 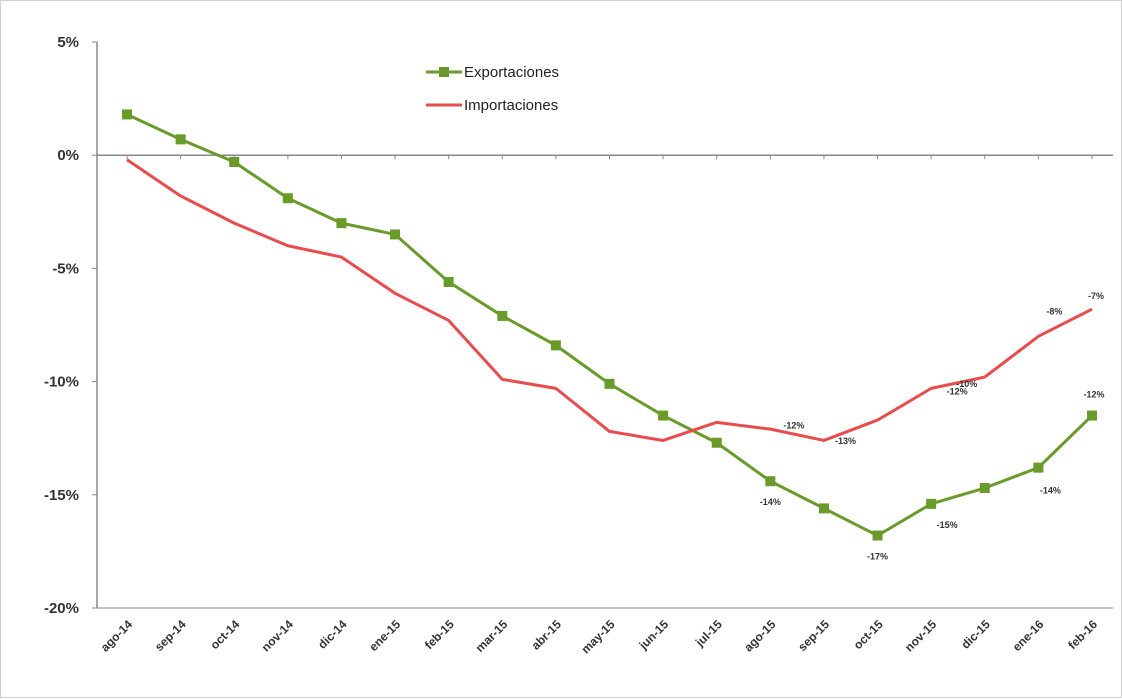 I want to click on data-label-importaciones: -10%, so click(x=966, y=384).